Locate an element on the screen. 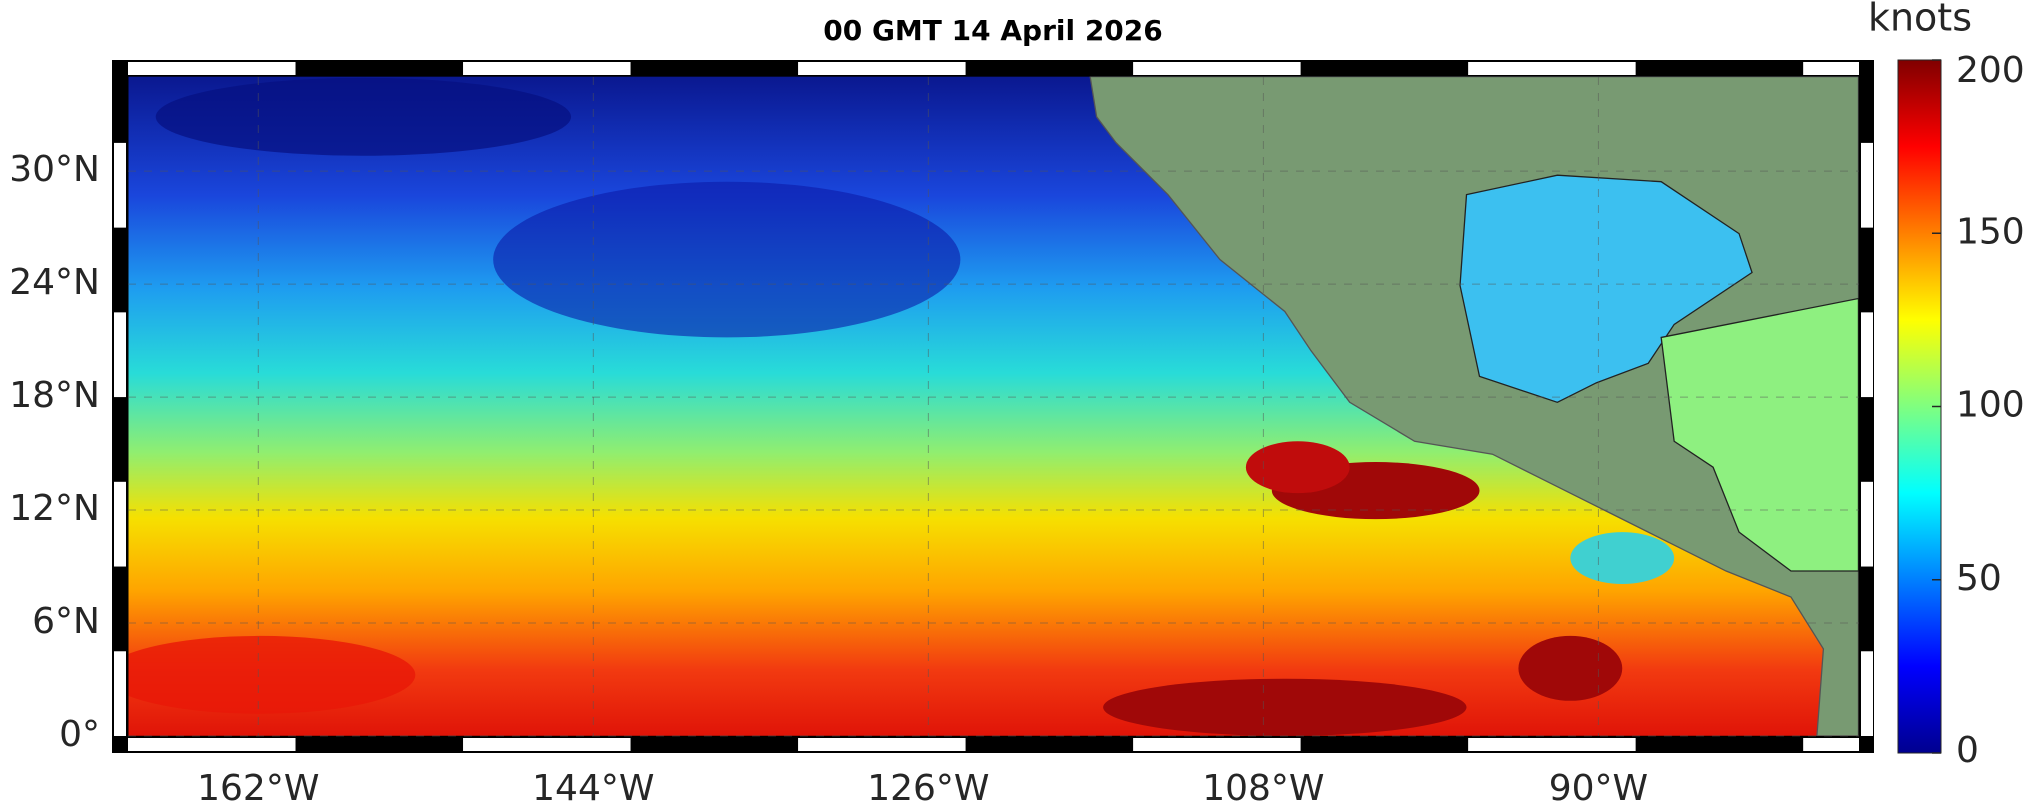  y-tick-label: 6°N is located at coordinates (66, 621).